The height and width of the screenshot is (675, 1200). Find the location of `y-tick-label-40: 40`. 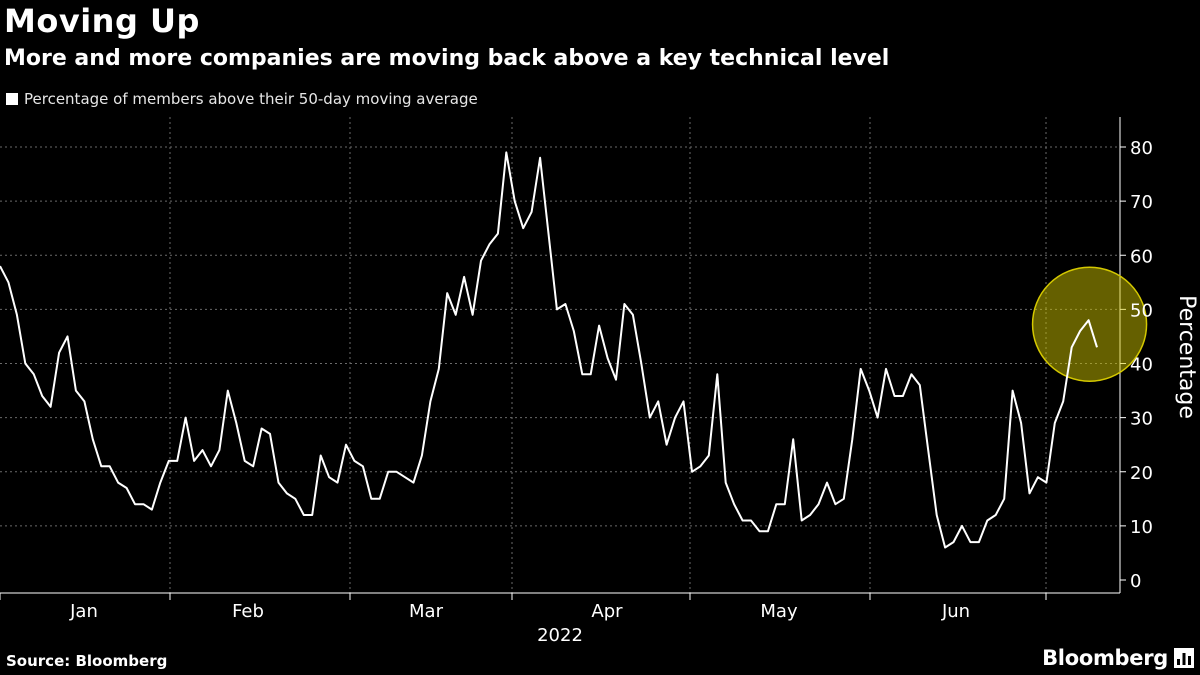

y-tick-label-40: 40 is located at coordinates (1141, 365).